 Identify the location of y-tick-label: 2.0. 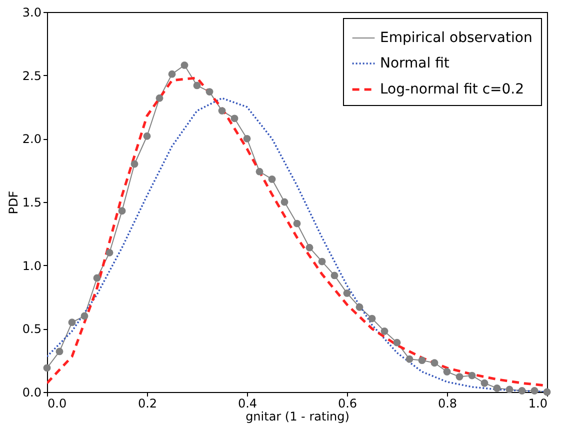
(32, 139).